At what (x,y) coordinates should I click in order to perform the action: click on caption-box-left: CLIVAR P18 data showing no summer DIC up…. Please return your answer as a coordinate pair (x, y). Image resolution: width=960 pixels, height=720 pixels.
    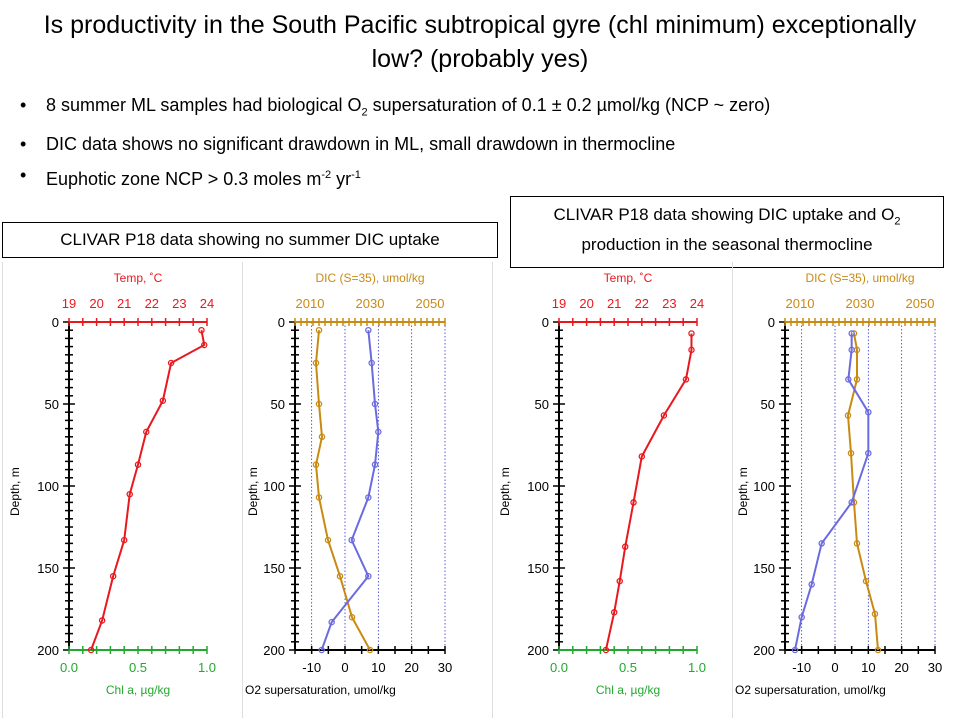
    Looking at the image, I should click on (250, 240).